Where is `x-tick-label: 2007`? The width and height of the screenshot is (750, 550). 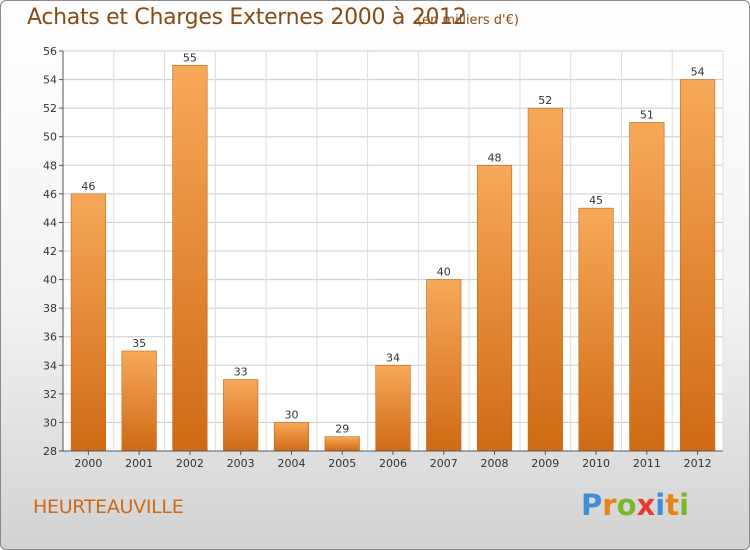
x-tick-label: 2007 is located at coordinates (444, 463).